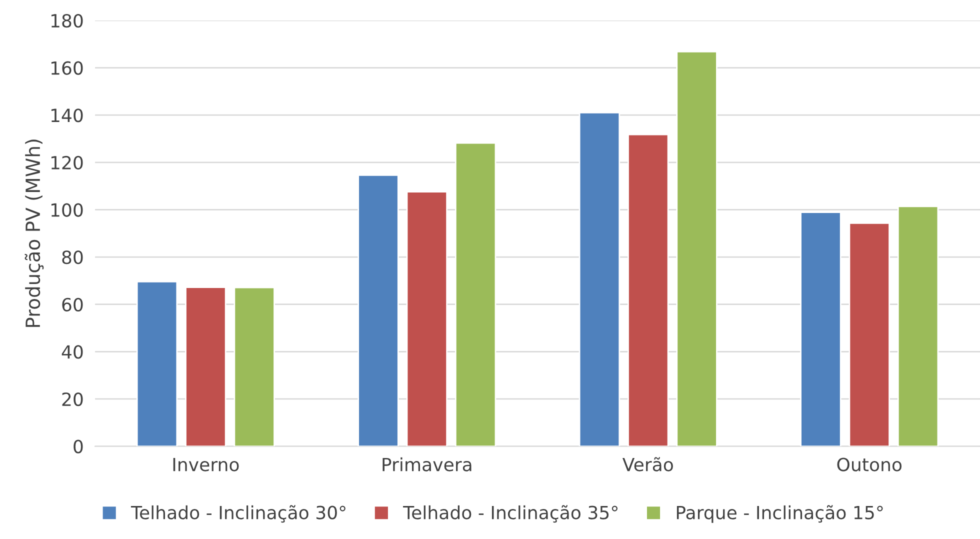 The image size is (980, 539). Describe the element at coordinates (510, 514) in the screenshot. I see `legend-label: Telhado - Inclinação 35°` at that location.